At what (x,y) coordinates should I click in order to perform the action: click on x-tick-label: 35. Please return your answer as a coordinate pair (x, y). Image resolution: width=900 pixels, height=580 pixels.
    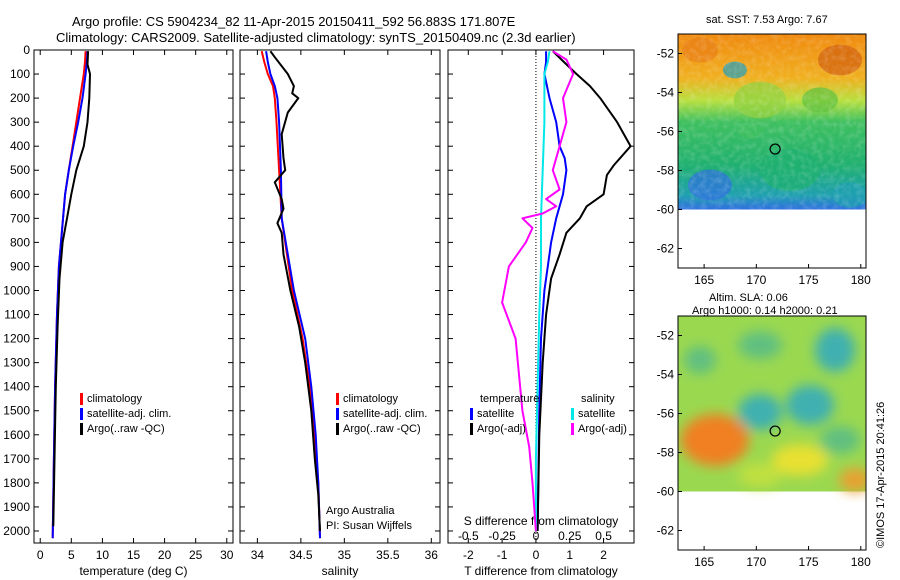
    Looking at the image, I should click on (345, 555).